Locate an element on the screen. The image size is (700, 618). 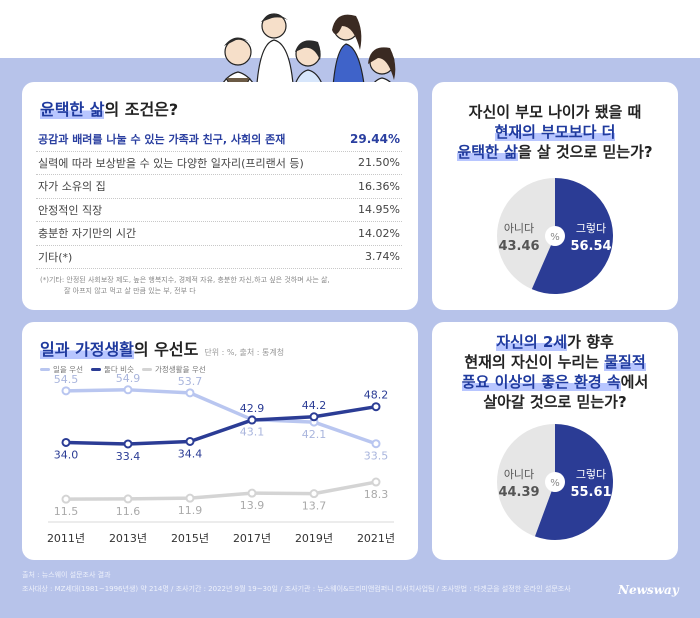
children-title-line3-hl: 풍요 이상의 좋은 환경 속 is located at coordinates (541, 382).